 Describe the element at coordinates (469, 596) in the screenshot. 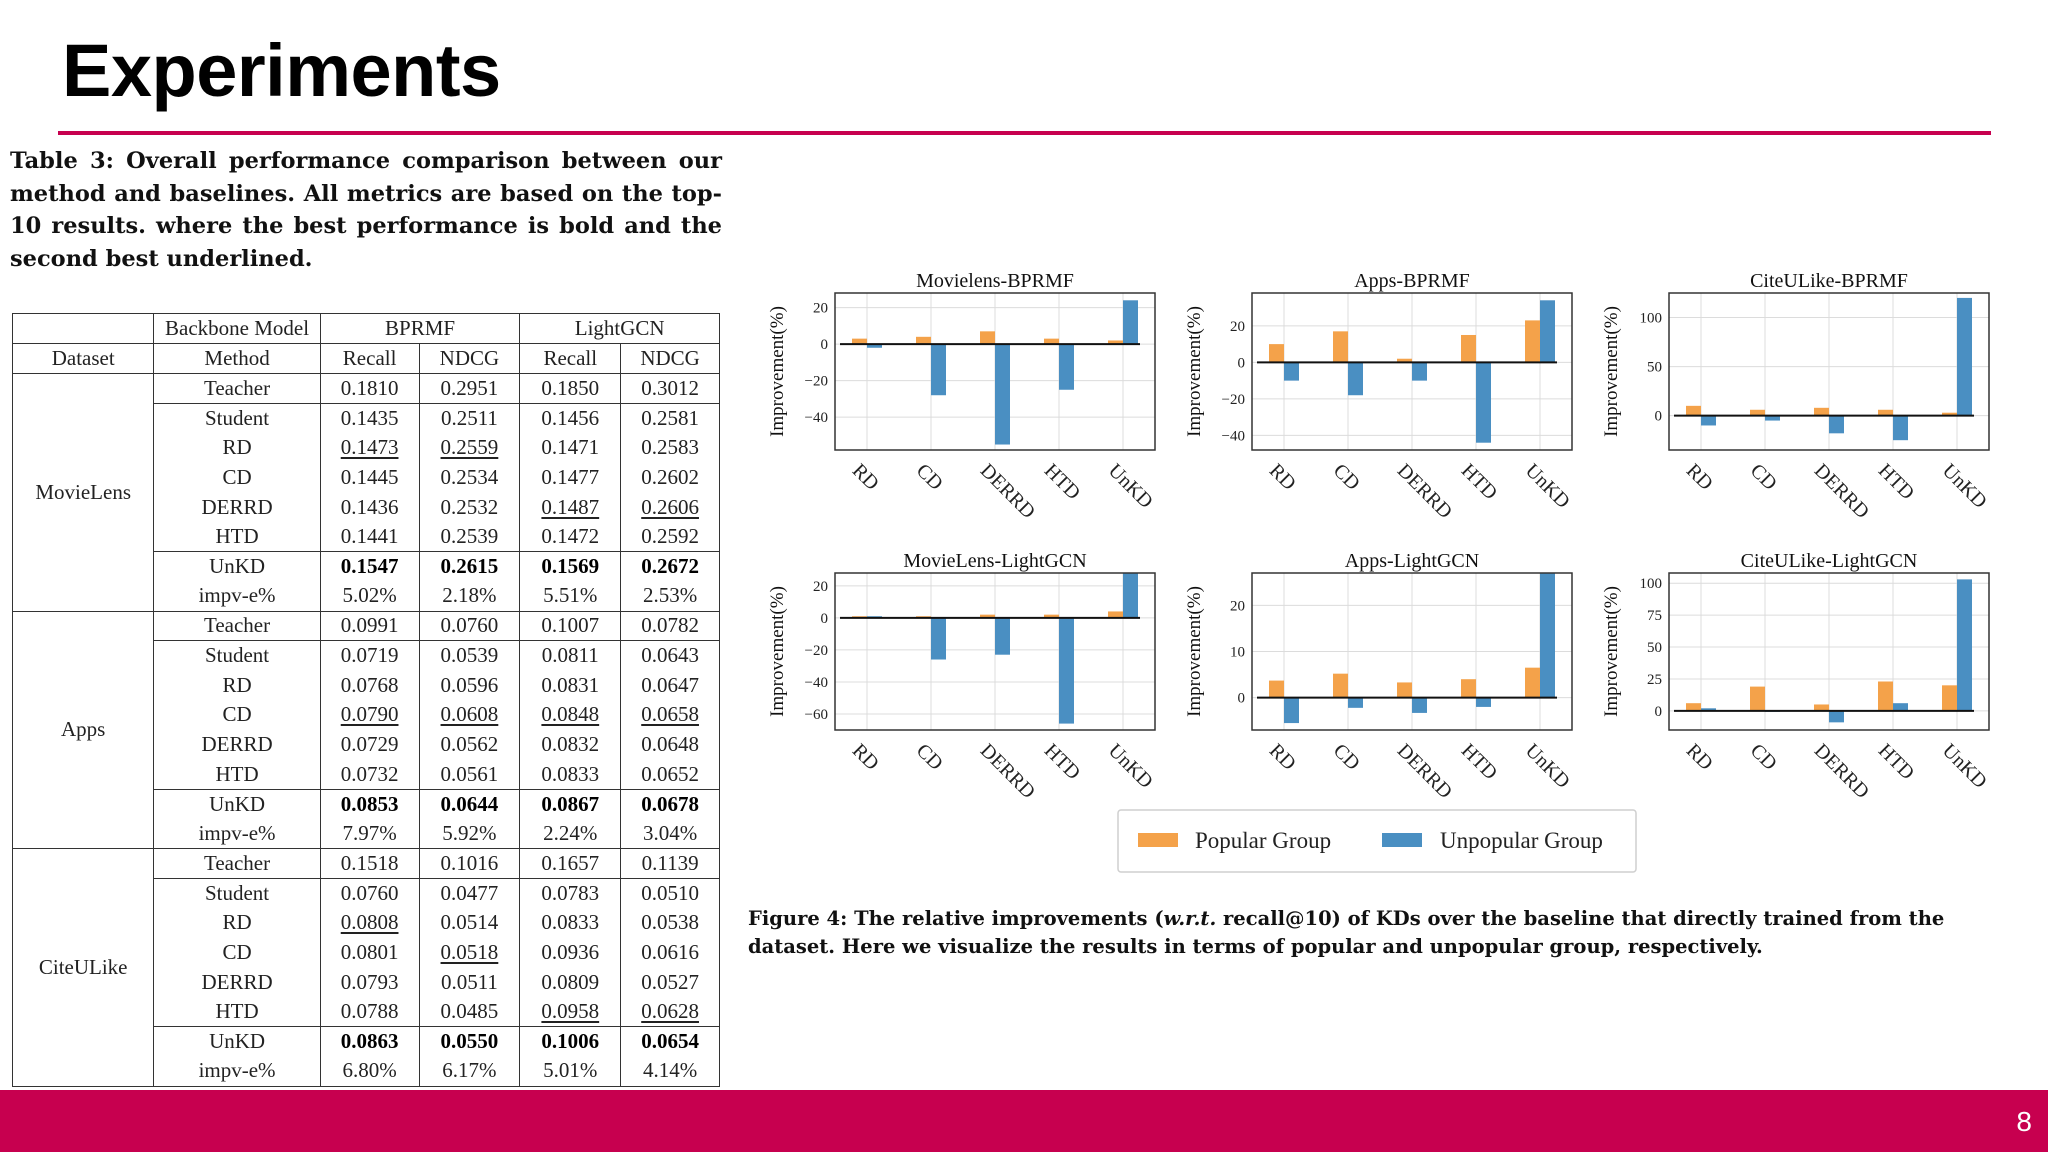

I see `metric-cell: 2.18%` at that location.